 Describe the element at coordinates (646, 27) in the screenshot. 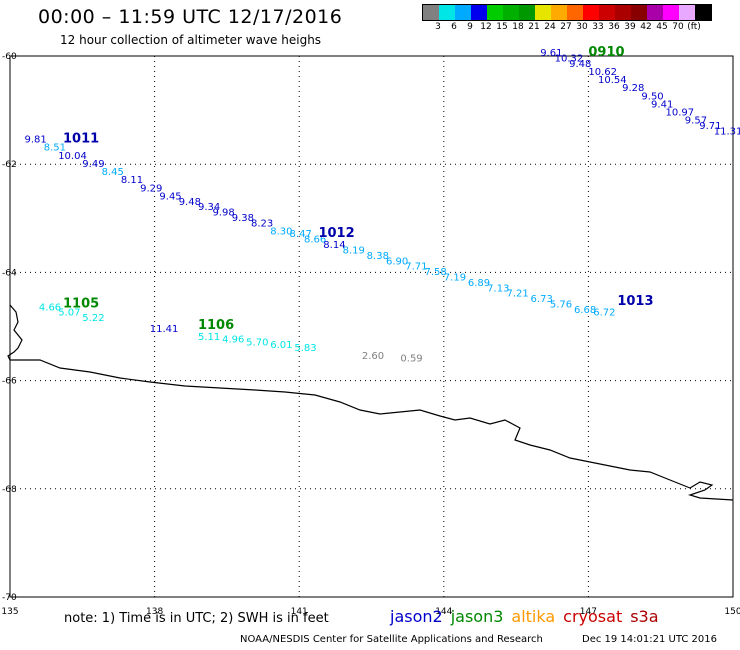

I see `legend-label: 42` at that location.